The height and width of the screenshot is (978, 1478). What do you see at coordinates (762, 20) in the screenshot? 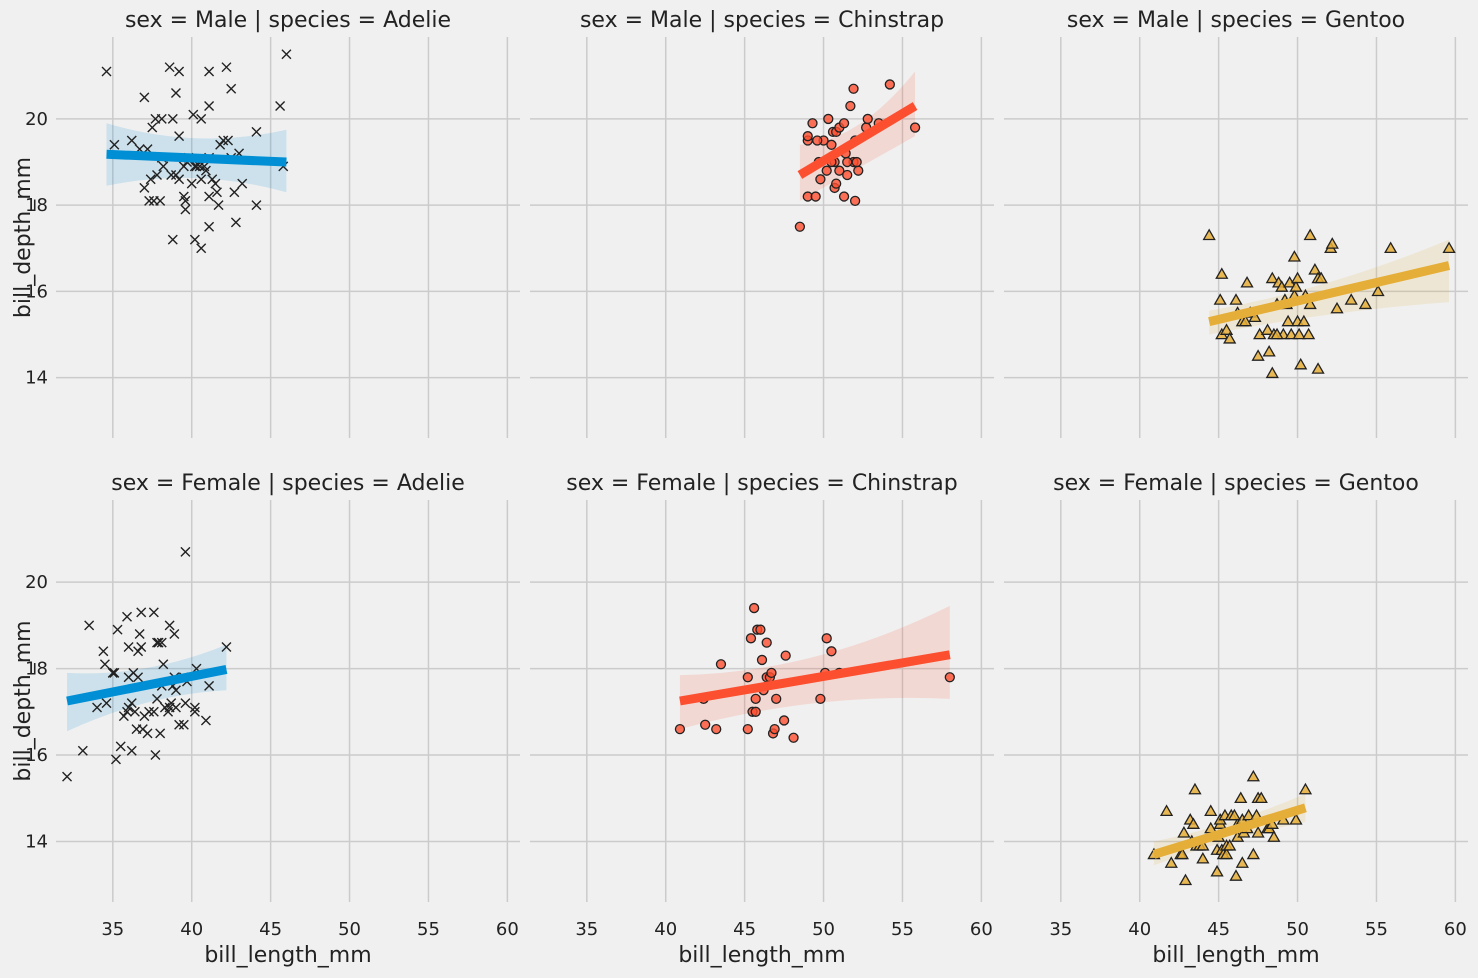
I see `panel-title: sex = Male | species = Chinstrap` at bounding box center [762, 20].